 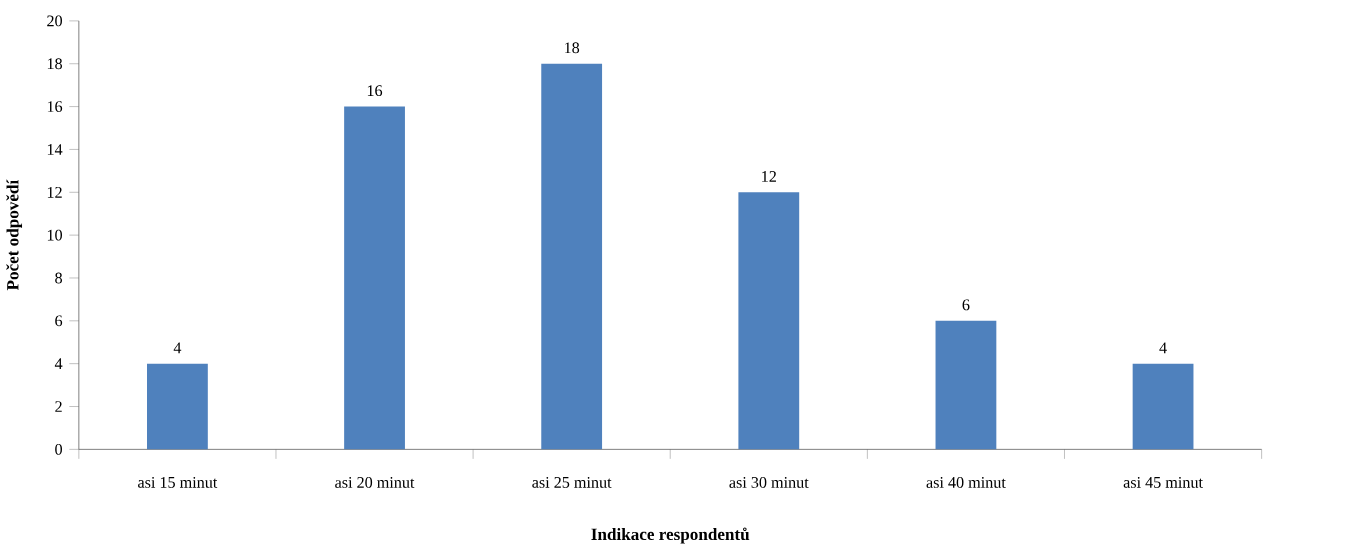 What do you see at coordinates (58, 449) in the screenshot?
I see `y-tick-label: 0` at bounding box center [58, 449].